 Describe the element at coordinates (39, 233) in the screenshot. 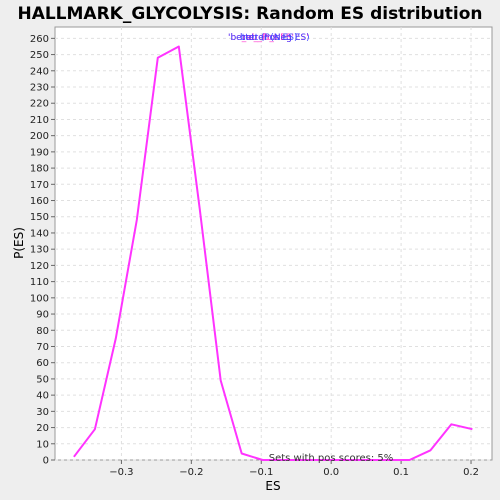

I see `y-tick-label: 140` at that location.